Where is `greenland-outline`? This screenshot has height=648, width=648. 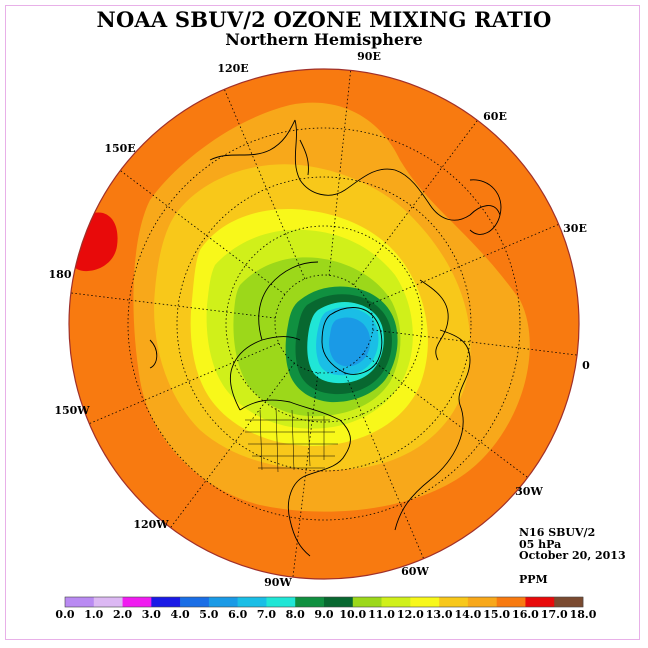 greenland-outline is located at coordinates (352, 341).